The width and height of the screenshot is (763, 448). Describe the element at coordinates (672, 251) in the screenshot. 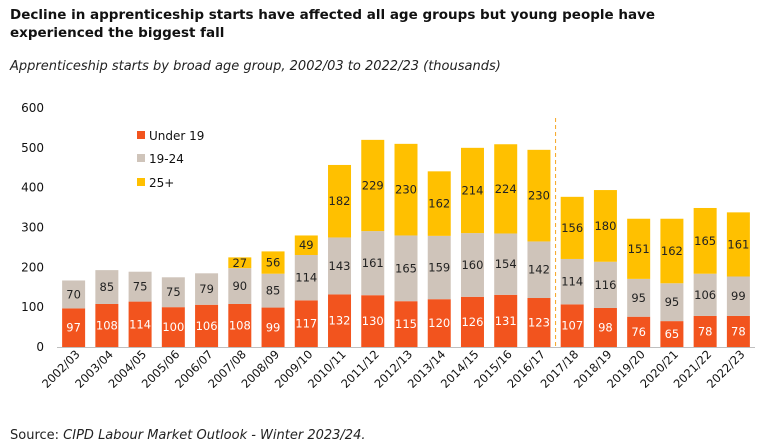

I see `data-label: 162` at that location.